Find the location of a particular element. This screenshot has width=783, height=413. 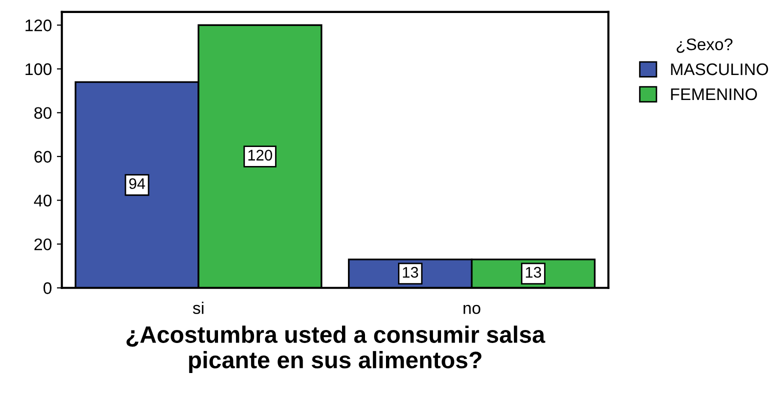

y-tick-label: 20 is located at coordinates (43, 244).